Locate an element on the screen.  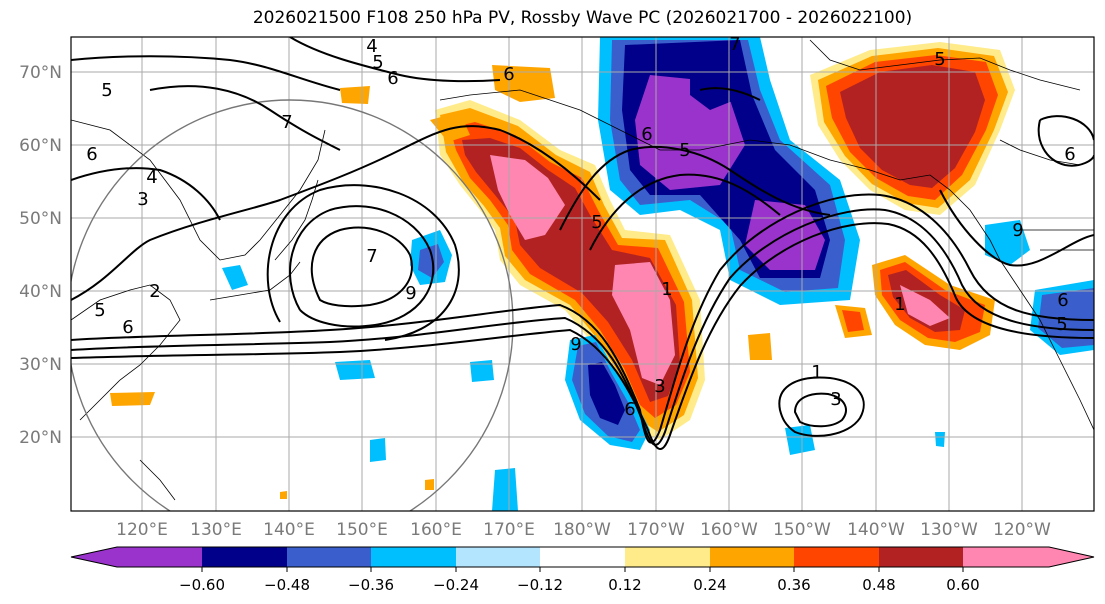
lat-axis: 70°N 60°N 50°N 40°N 30°N 20°N is located at coordinates (40, 255).